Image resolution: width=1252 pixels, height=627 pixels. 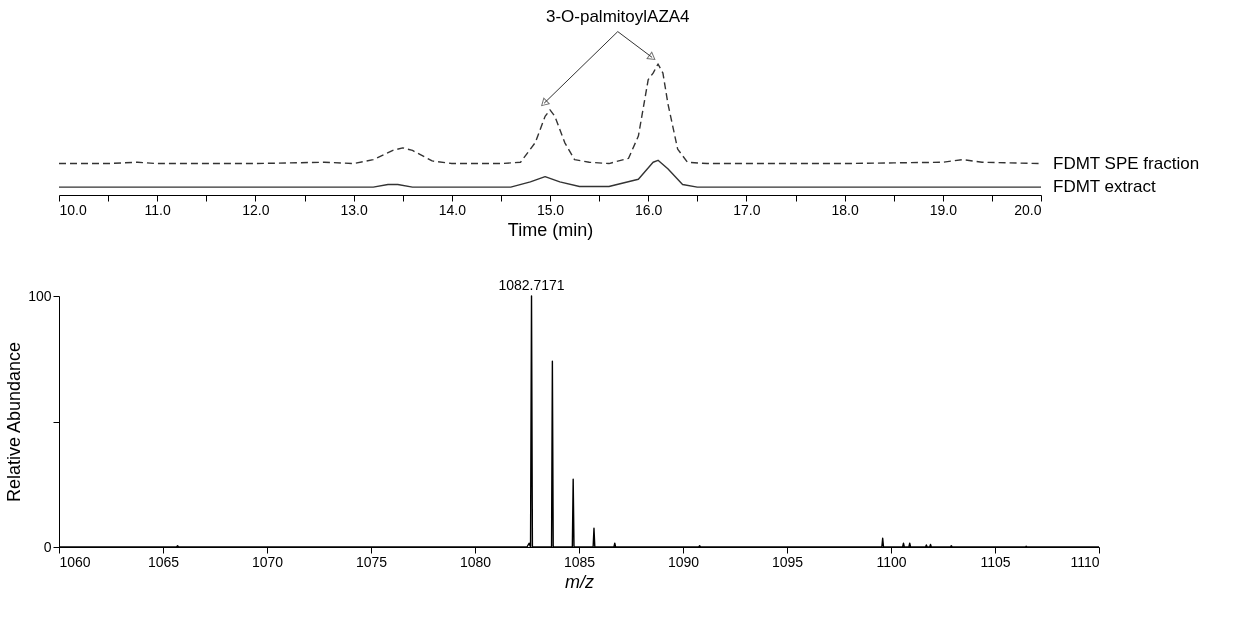 I want to click on x-tick-label: 1100, so click(x=891, y=561).